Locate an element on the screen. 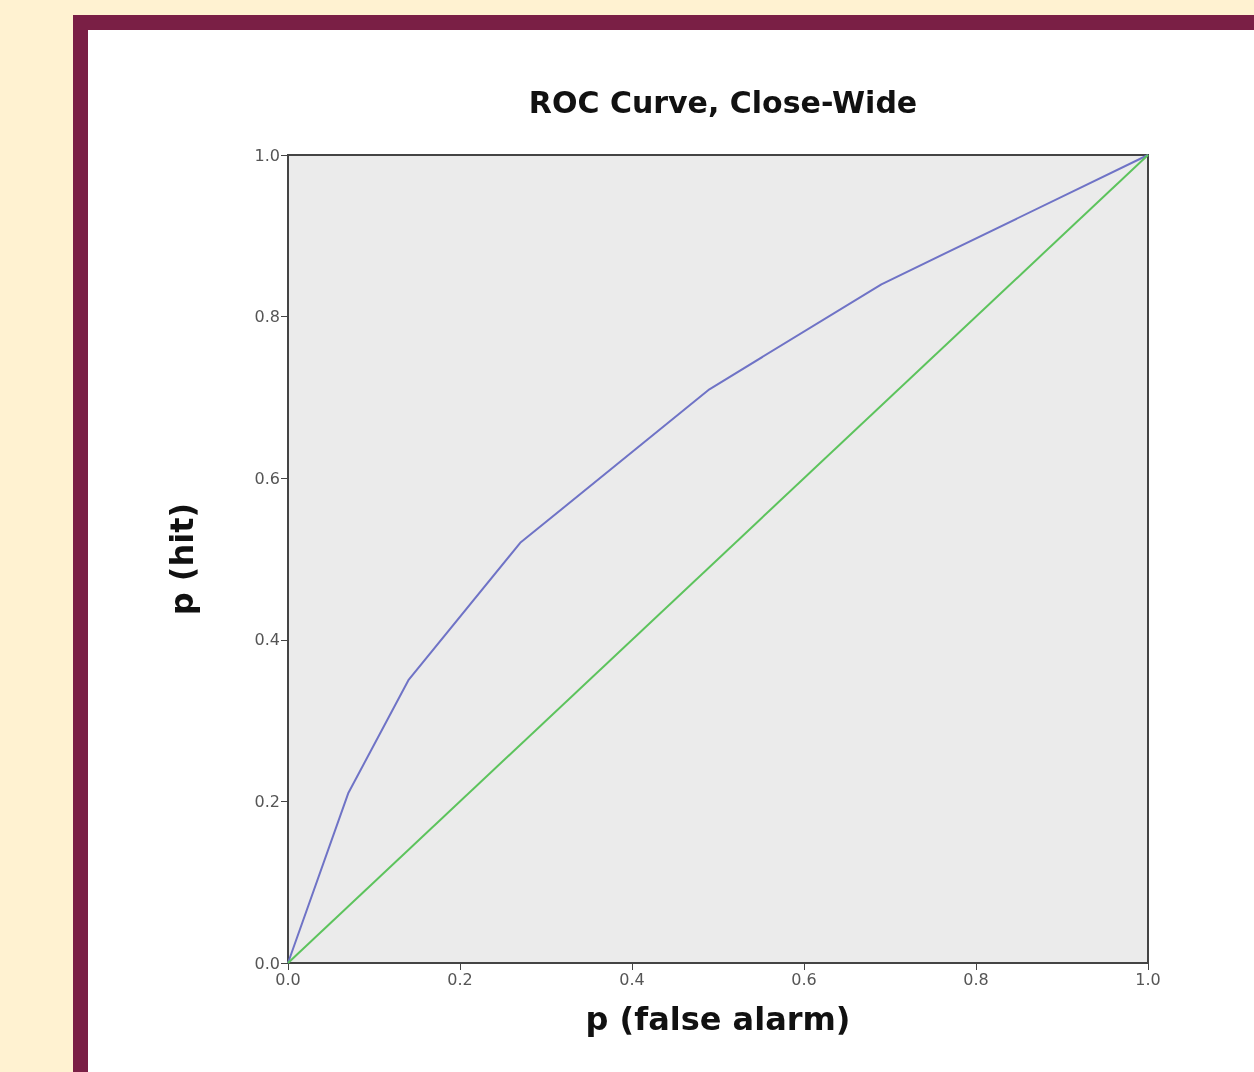 This screenshot has height=1072, width=1254. x-axis-title: p (false alarm) is located at coordinates (718, 1019).